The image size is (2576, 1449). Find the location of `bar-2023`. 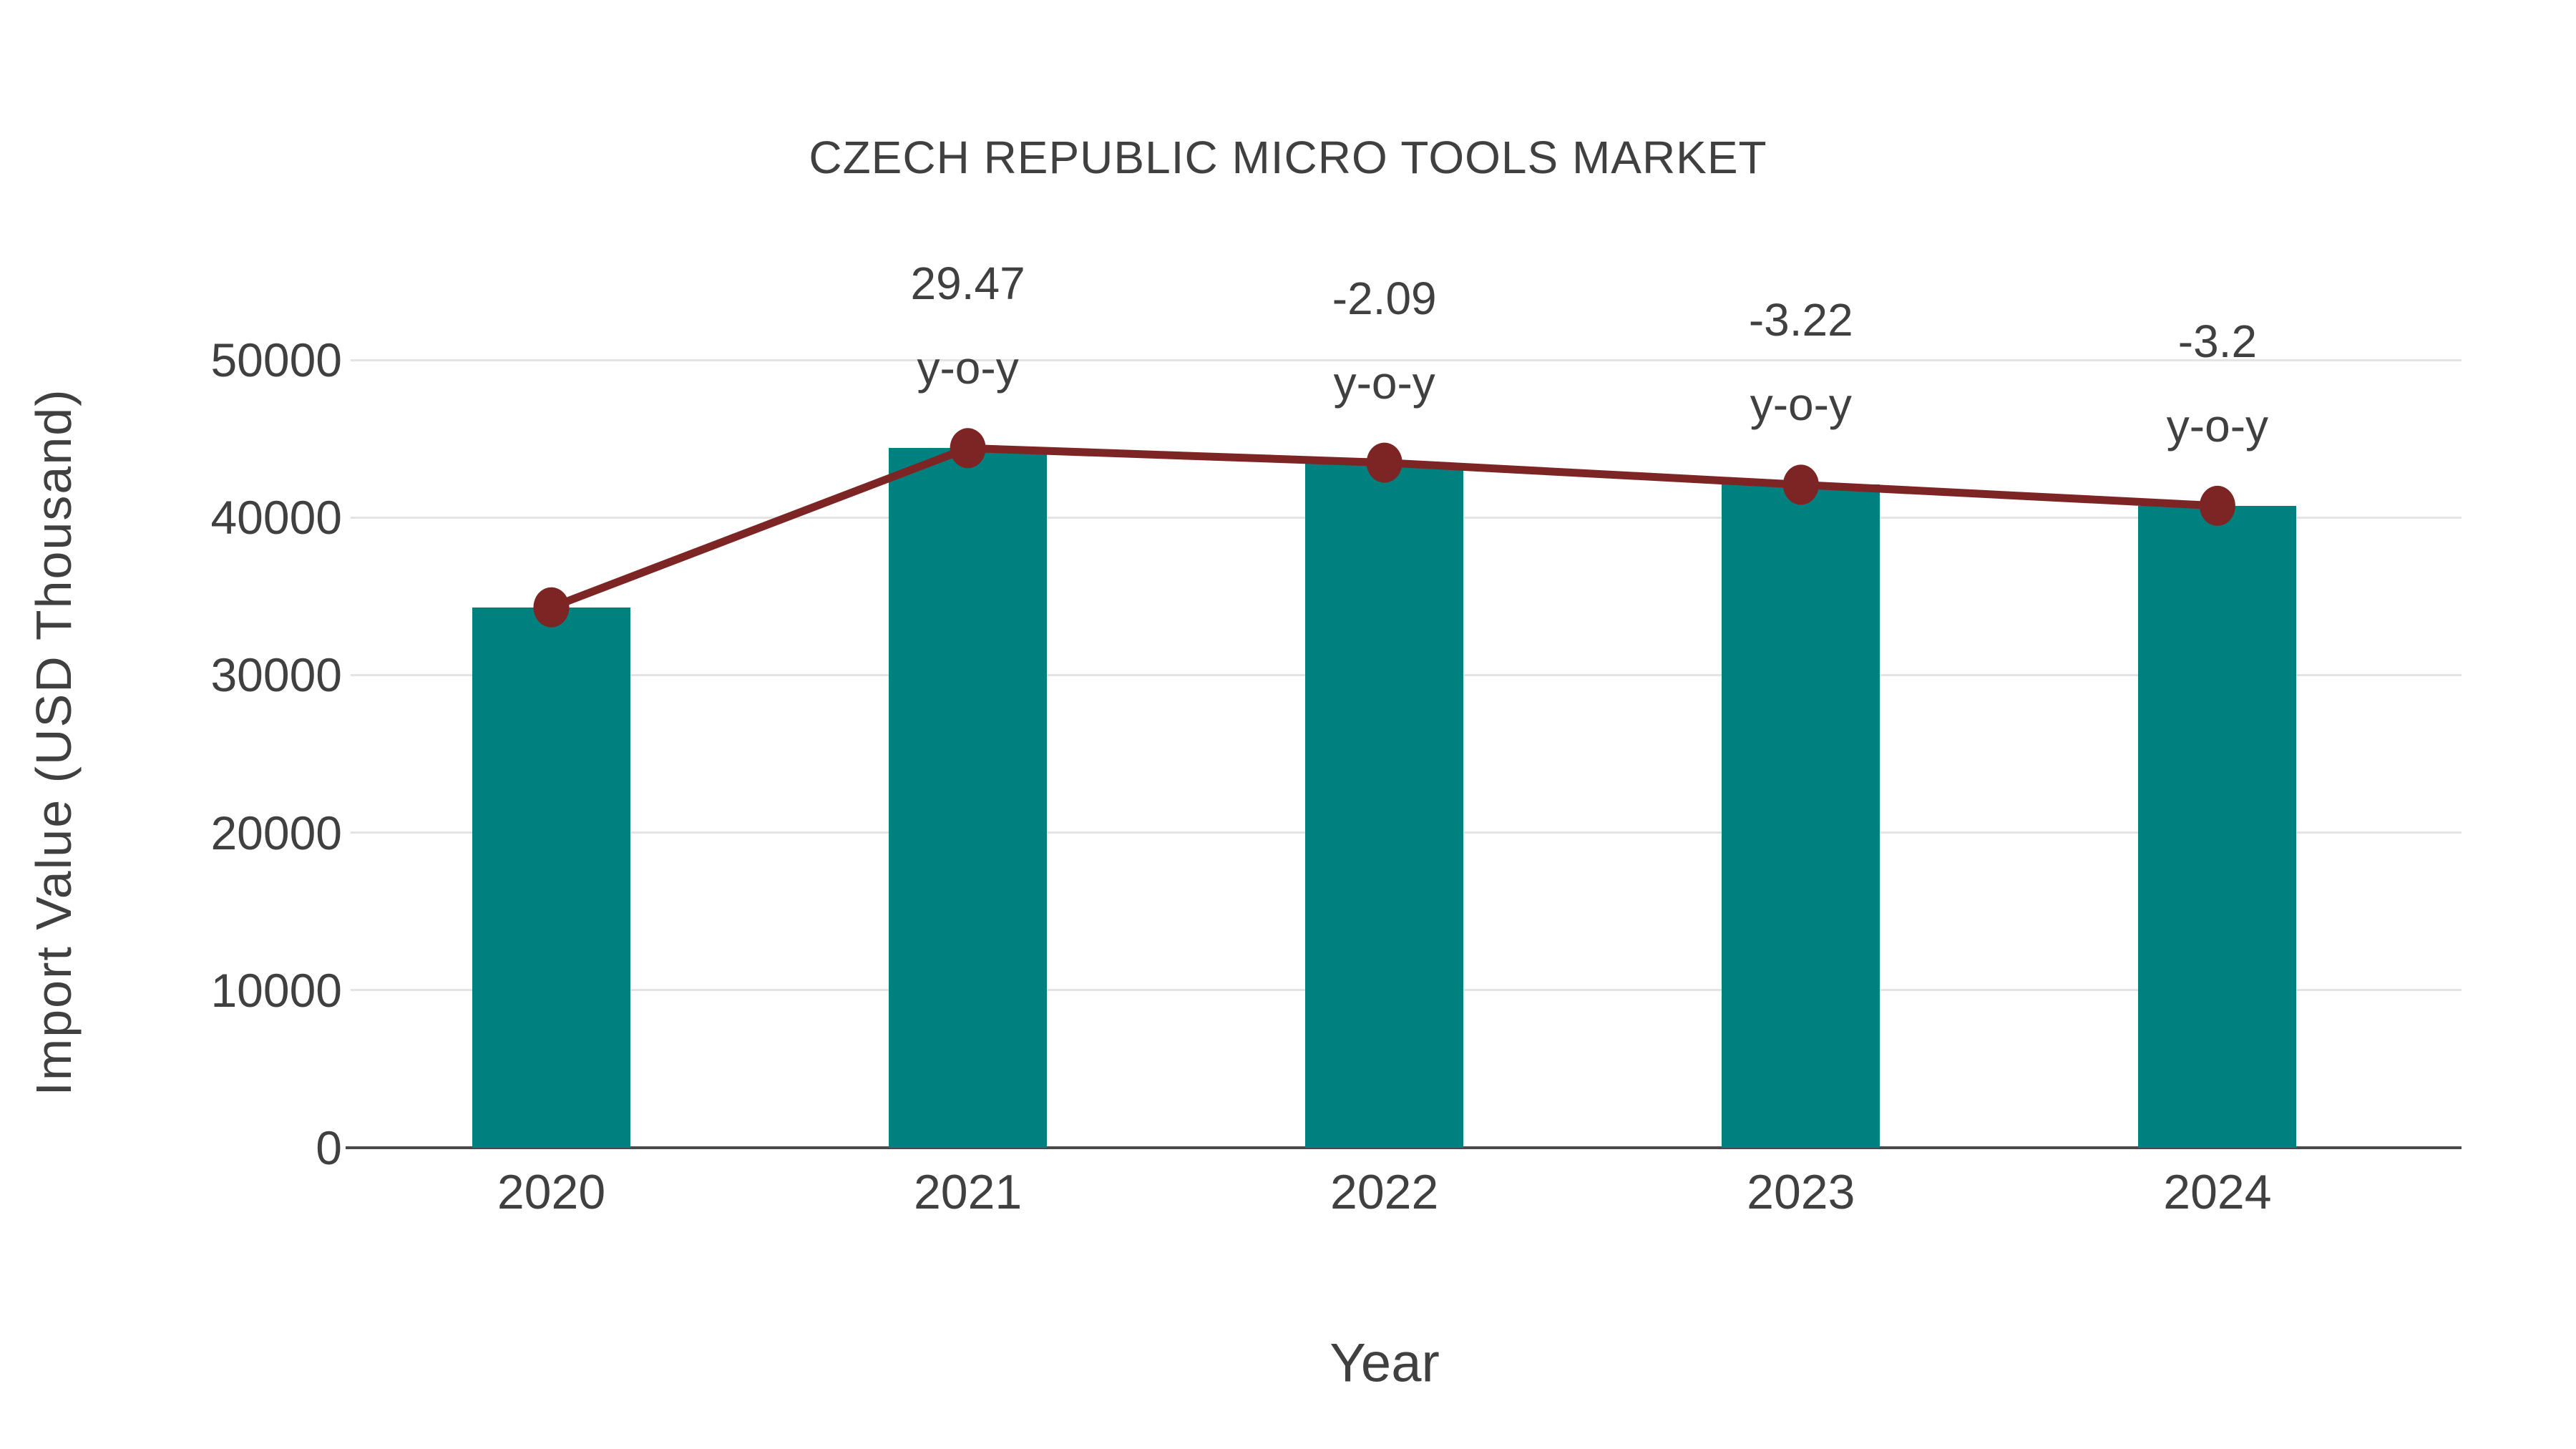

bar-2023 is located at coordinates (1801, 816).